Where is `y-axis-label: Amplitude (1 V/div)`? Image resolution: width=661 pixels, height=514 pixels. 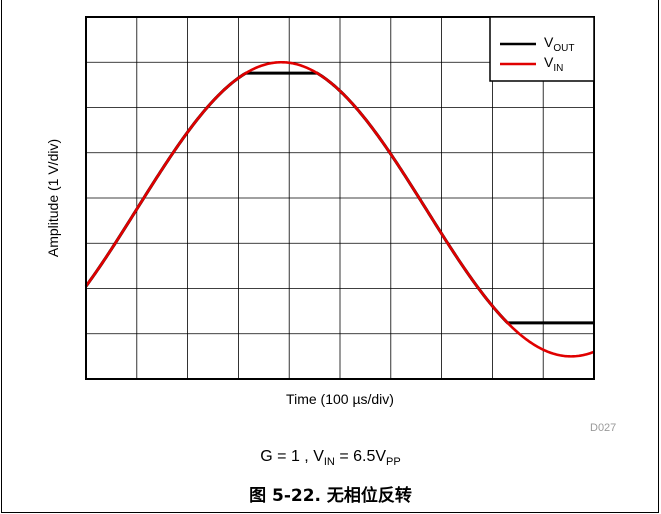 y-axis-label: Amplitude (1 V/div) is located at coordinates (53, 198).